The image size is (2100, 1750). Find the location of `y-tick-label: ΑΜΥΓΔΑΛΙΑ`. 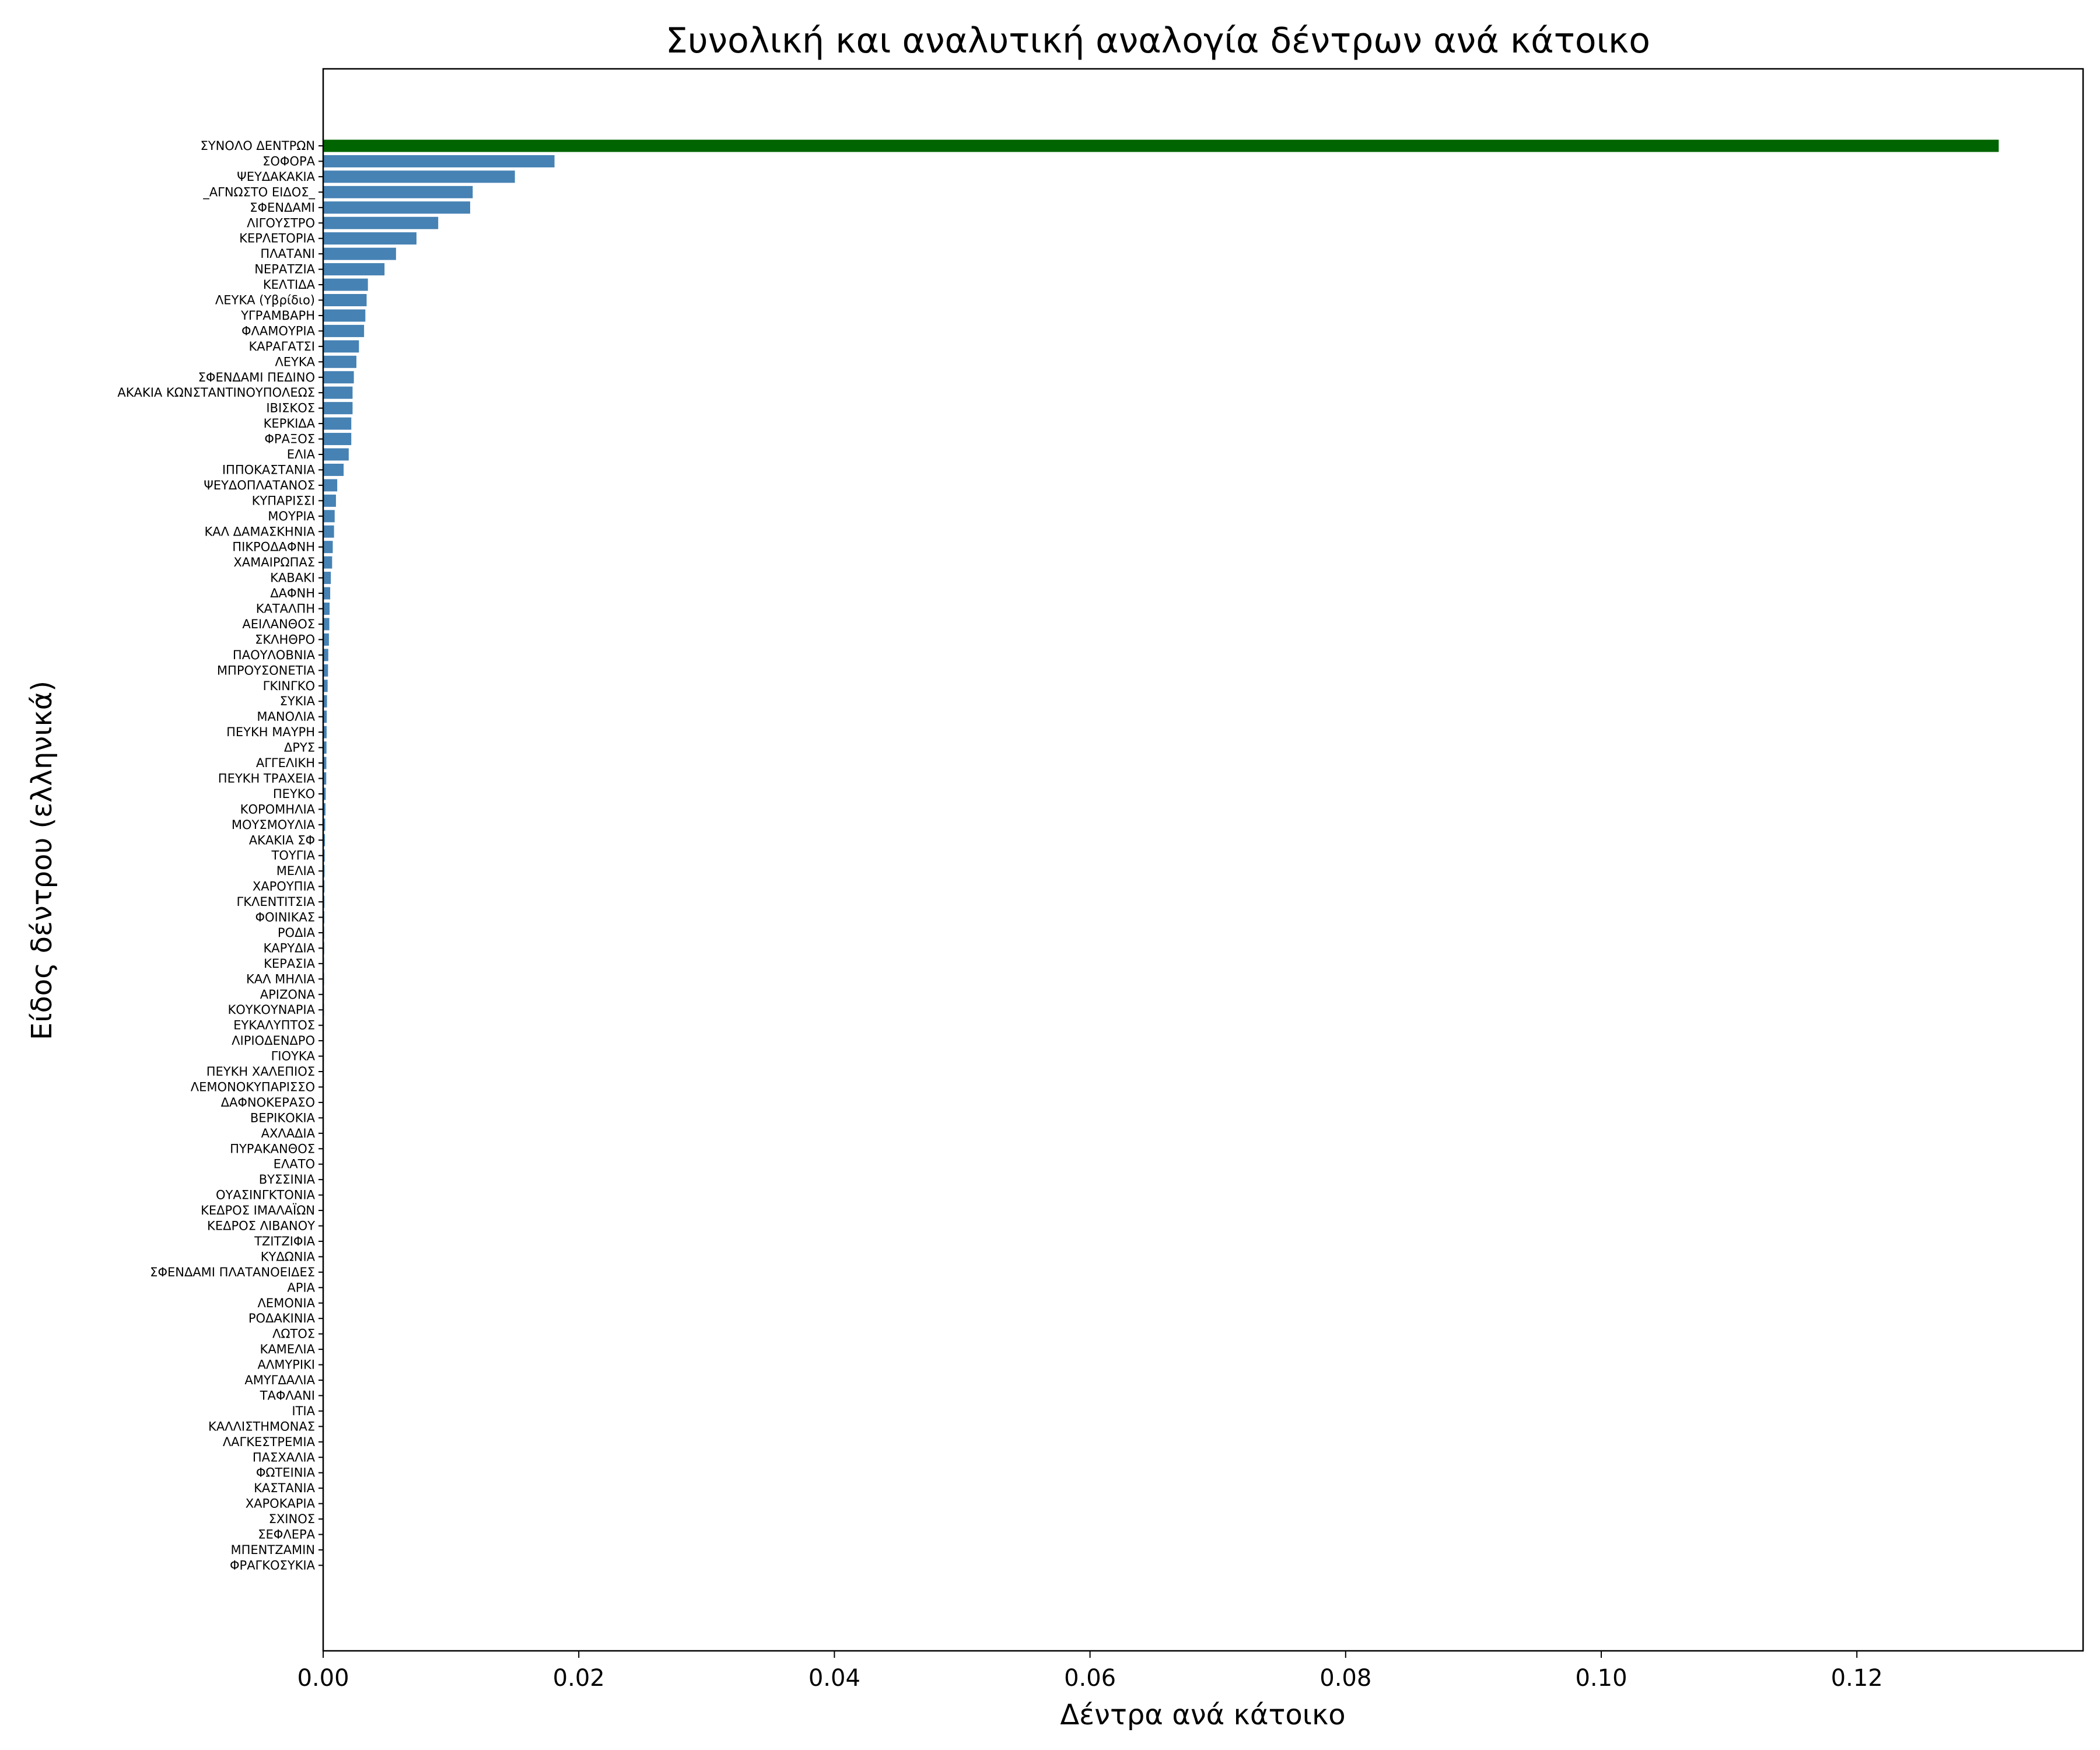

y-tick-label: ΑΜΥΓΔΑΛΙΑ is located at coordinates (279, 1380).